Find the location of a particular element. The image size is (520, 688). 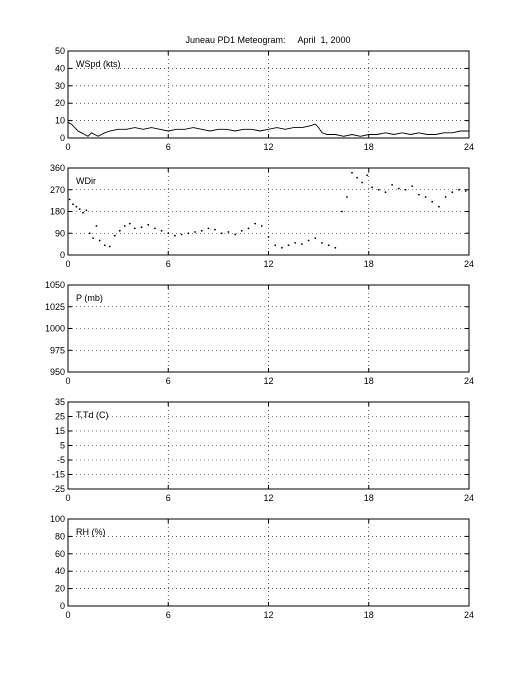

y-tick-label: 270 is located at coordinates (57, 190).